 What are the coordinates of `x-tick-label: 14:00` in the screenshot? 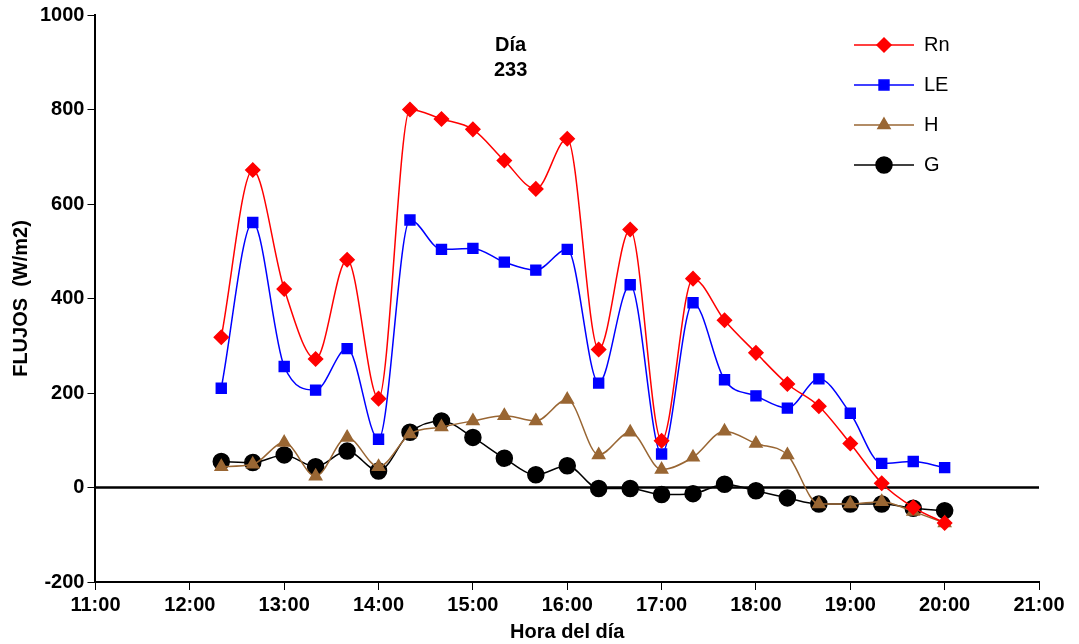 It's located at (378, 603).